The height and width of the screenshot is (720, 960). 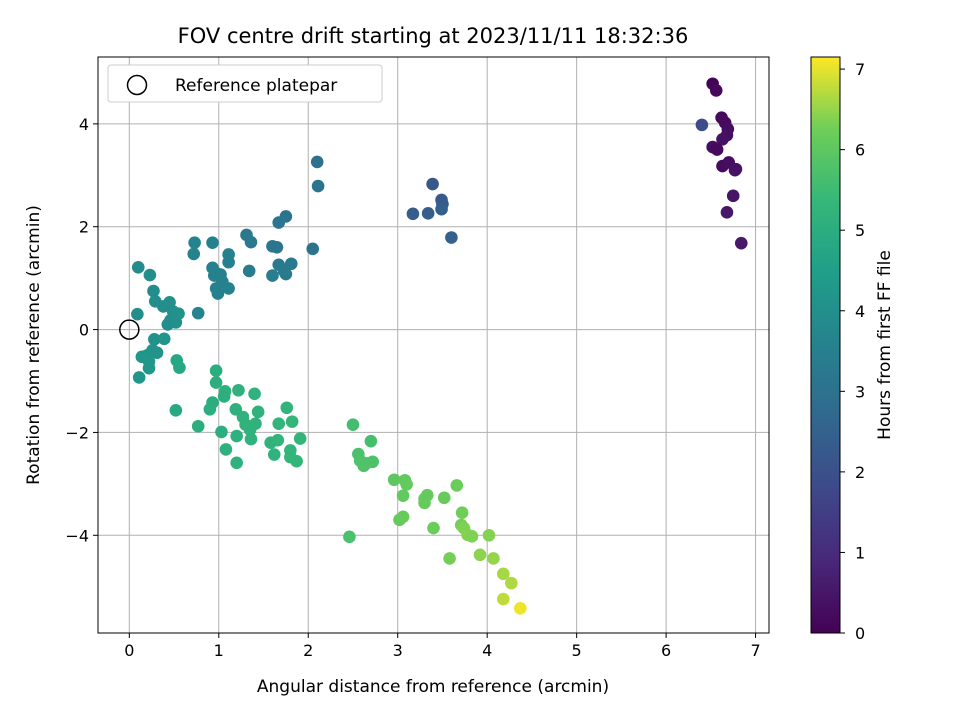 I want to click on x-tick-label: 1, so click(x=219, y=650).